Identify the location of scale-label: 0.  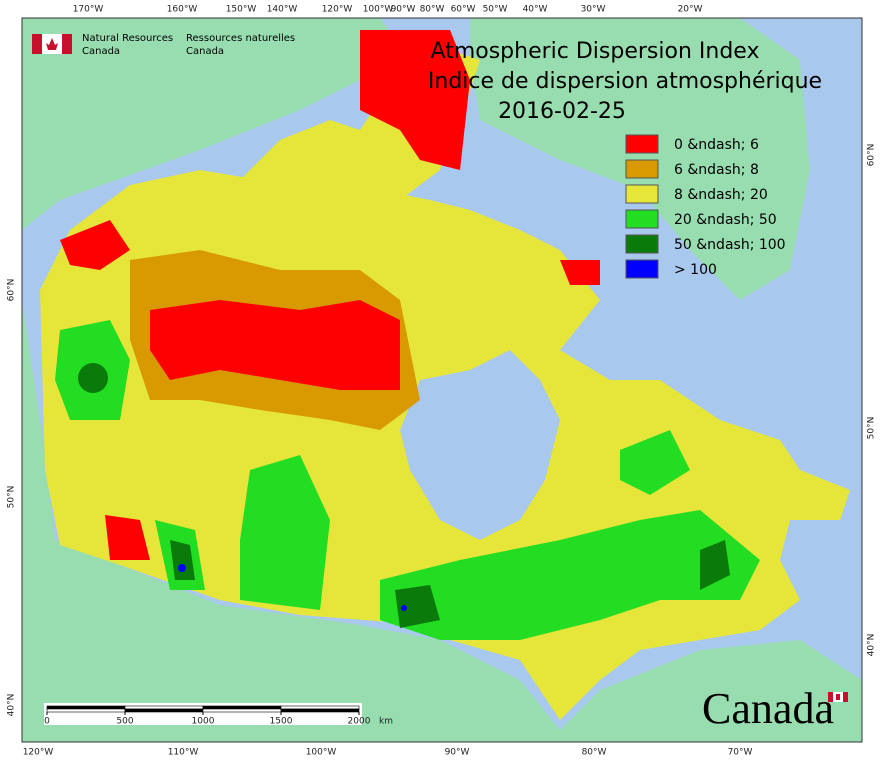
(47, 722).